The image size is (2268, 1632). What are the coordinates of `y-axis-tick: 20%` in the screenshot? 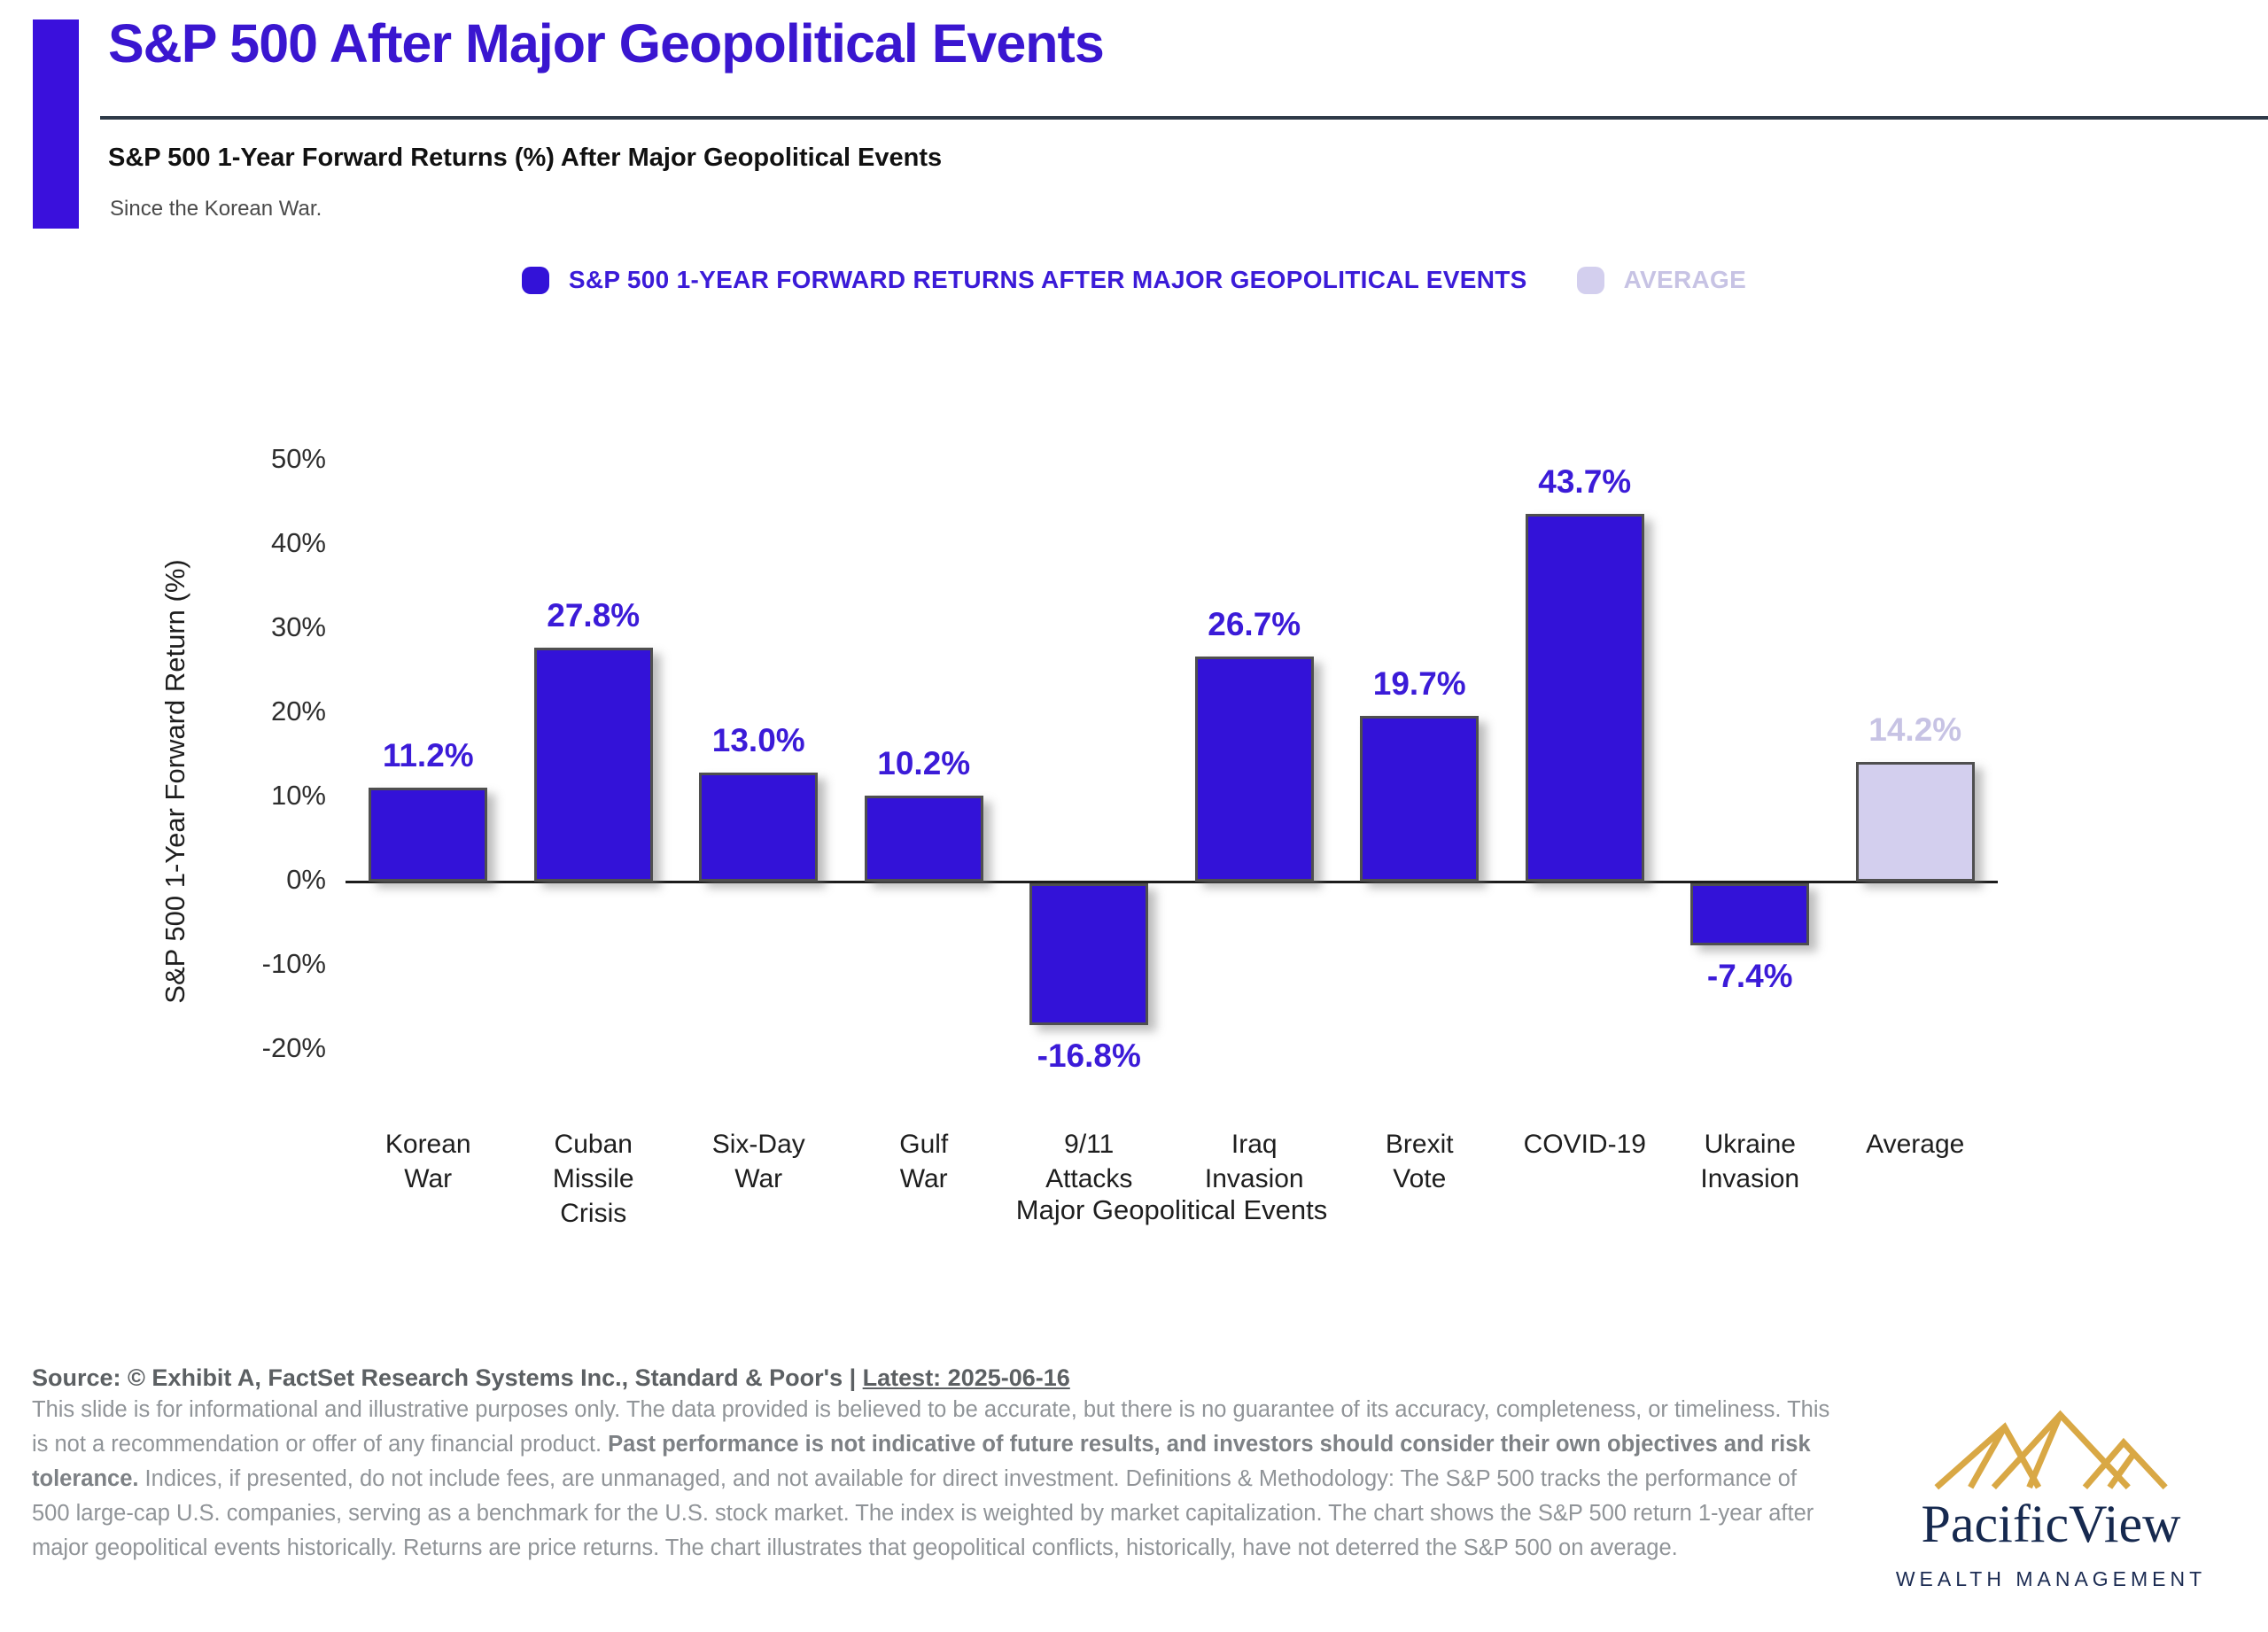 It's located at (298, 711).